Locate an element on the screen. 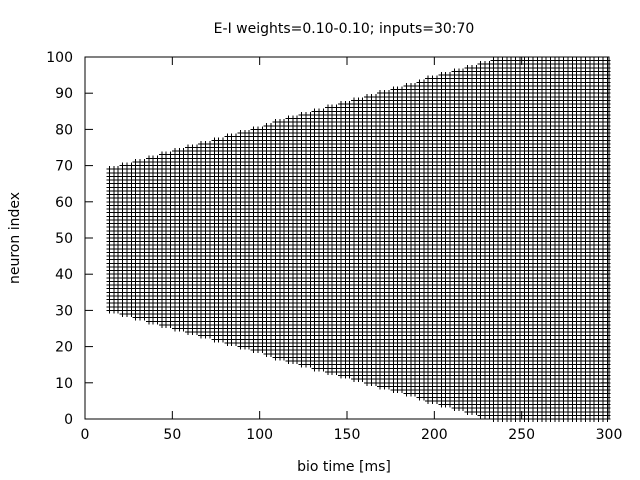 The height and width of the screenshot is (480, 640). x-tick-label: 250 is located at coordinates (521, 435).